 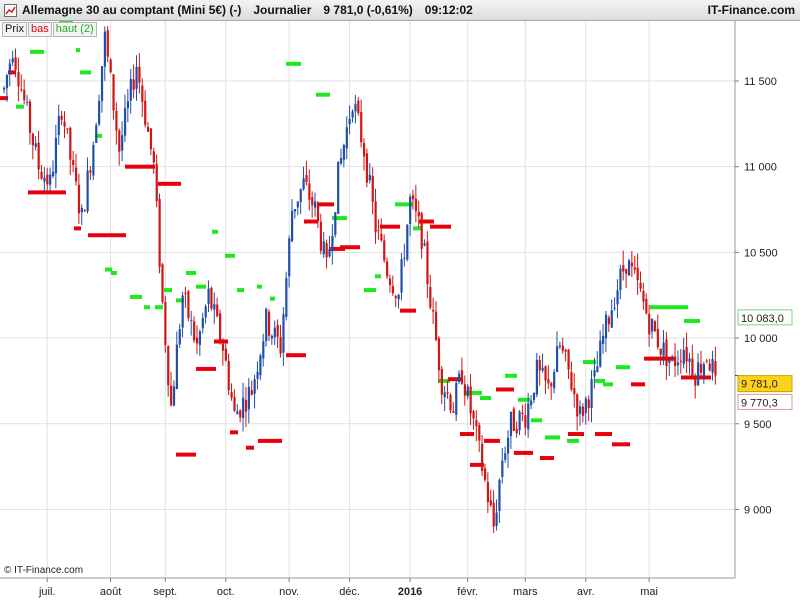 I want to click on x-tick-label: mai, so click(x=649, y=592).